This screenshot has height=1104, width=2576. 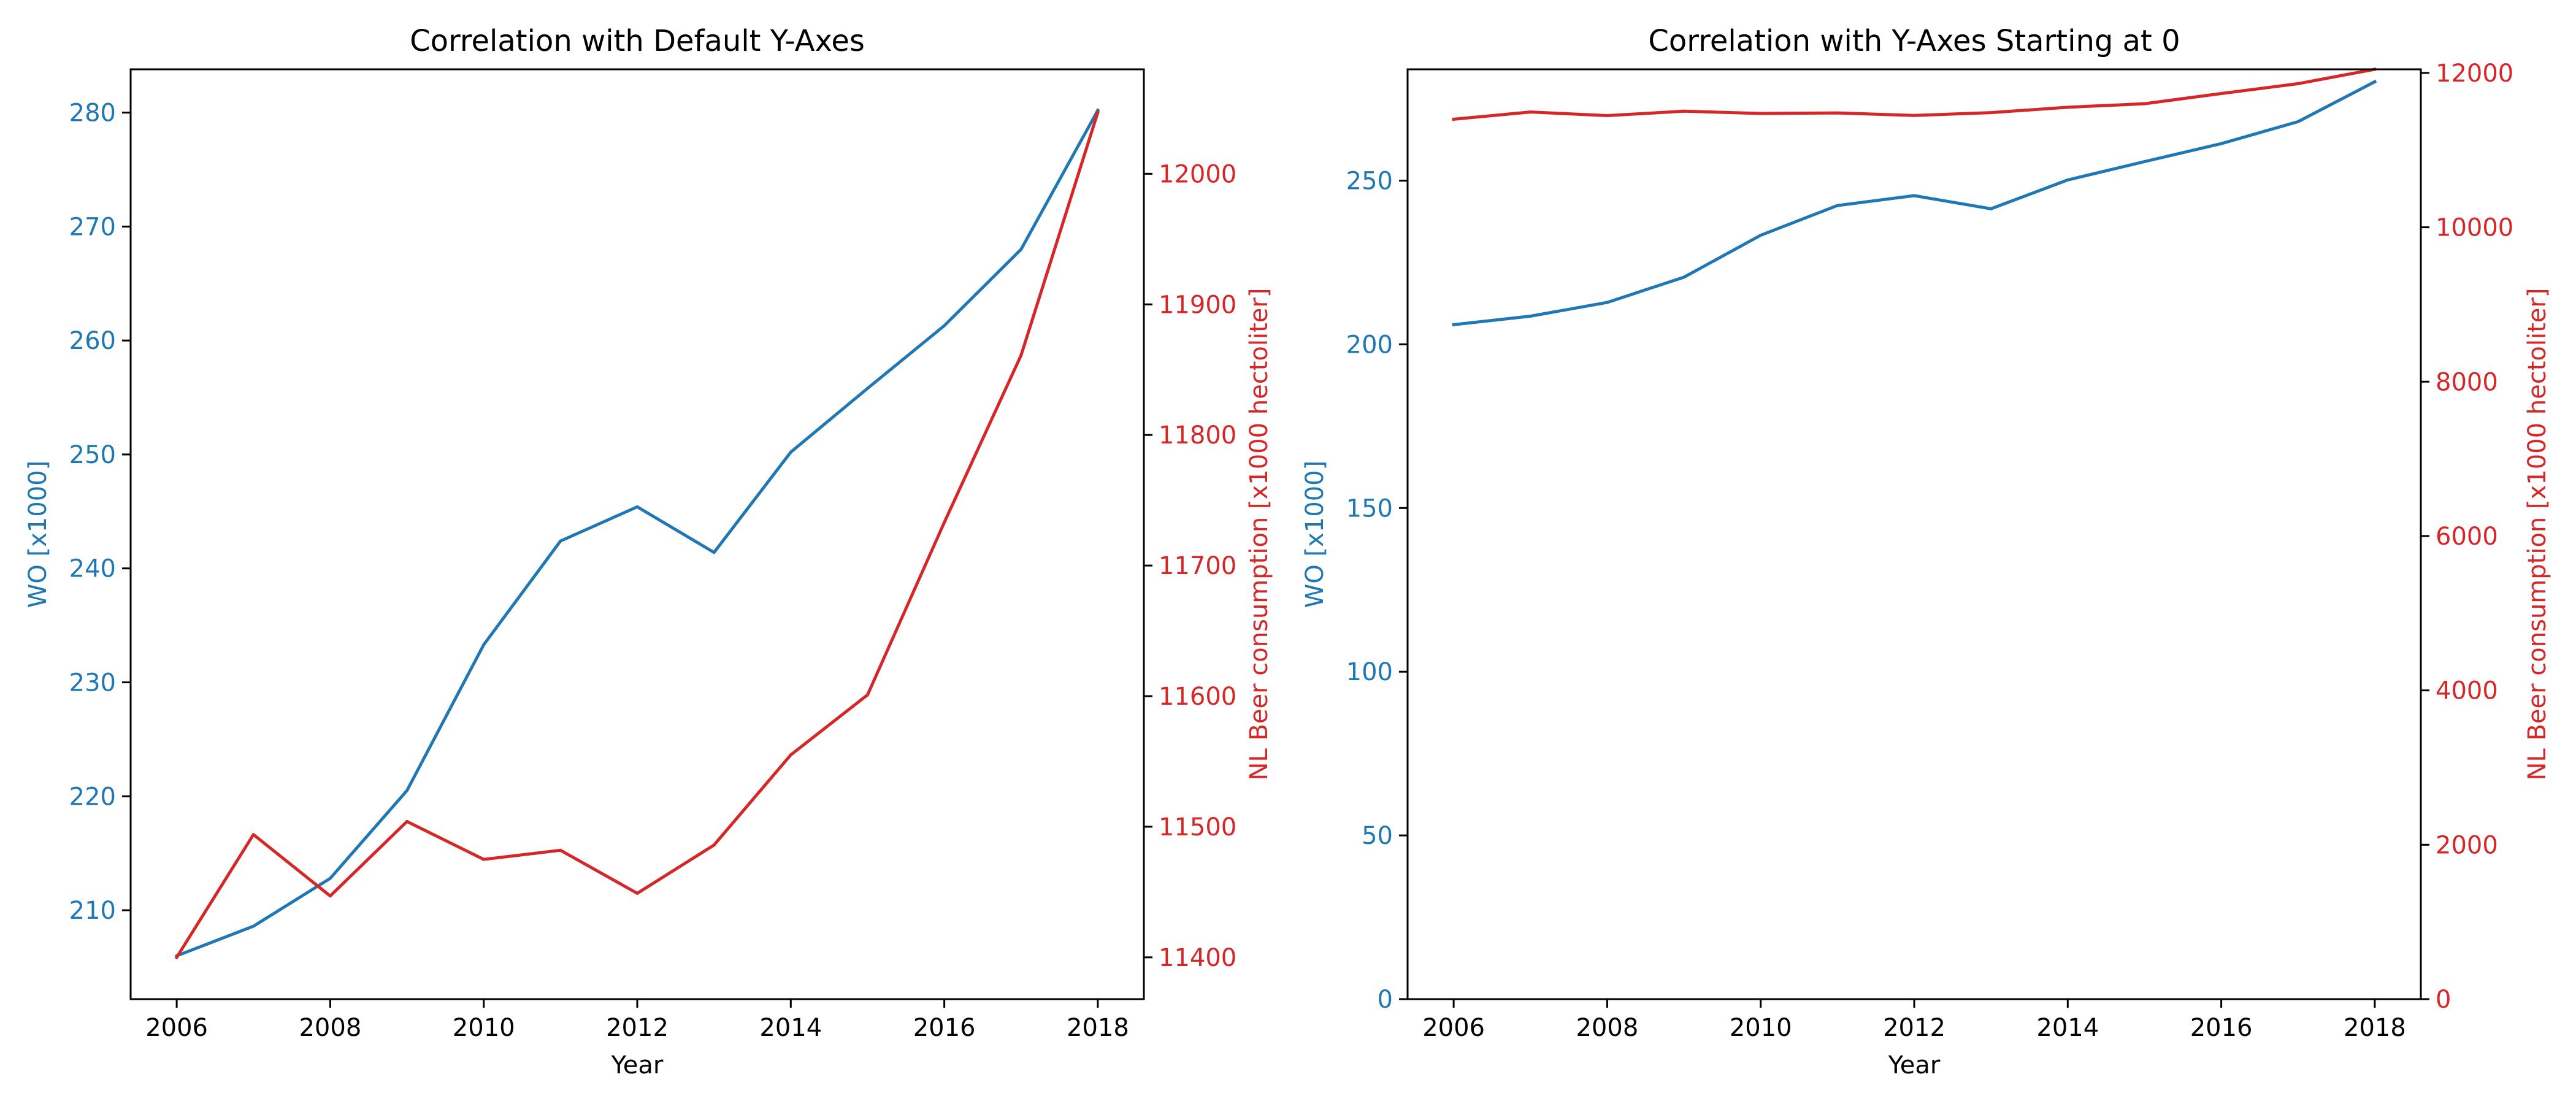 I want to click on chart-2-series-wo, so click(x=1914, y=203).